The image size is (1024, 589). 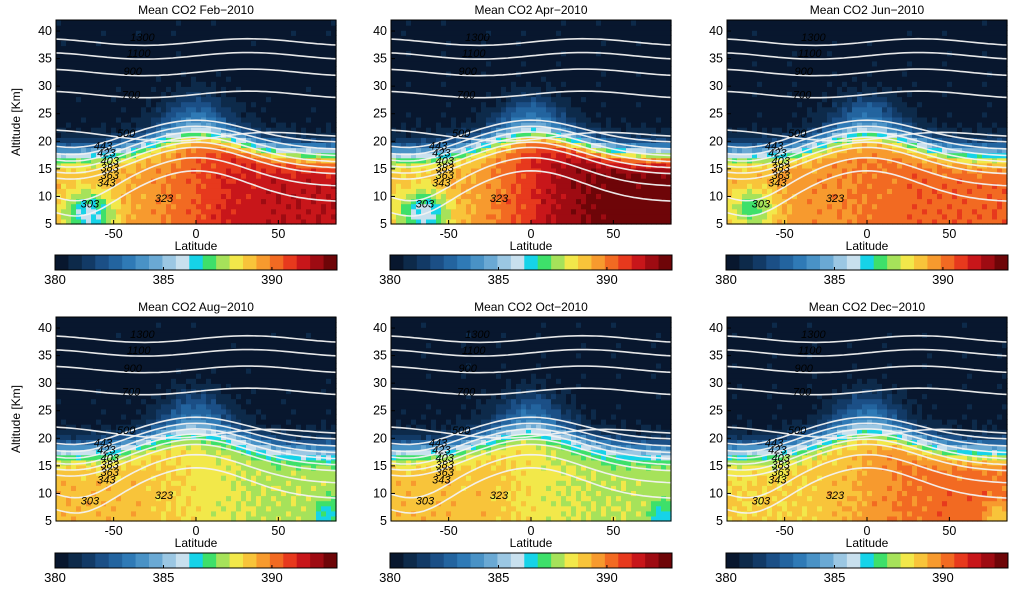 What do you see at coordinates (397, 262) in the screenshot?
I see `colorbar-swatch` at bounding box center [397, 262].